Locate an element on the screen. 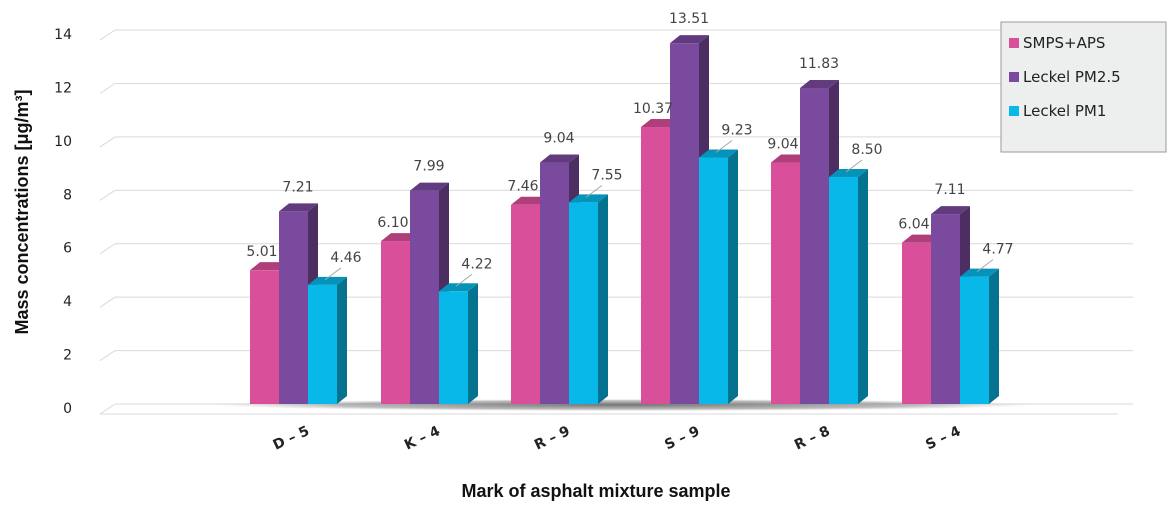 The height and width of the screenshot is (513, 1171). x-tick-label: S – 4 is located at coordinates (943, 438).